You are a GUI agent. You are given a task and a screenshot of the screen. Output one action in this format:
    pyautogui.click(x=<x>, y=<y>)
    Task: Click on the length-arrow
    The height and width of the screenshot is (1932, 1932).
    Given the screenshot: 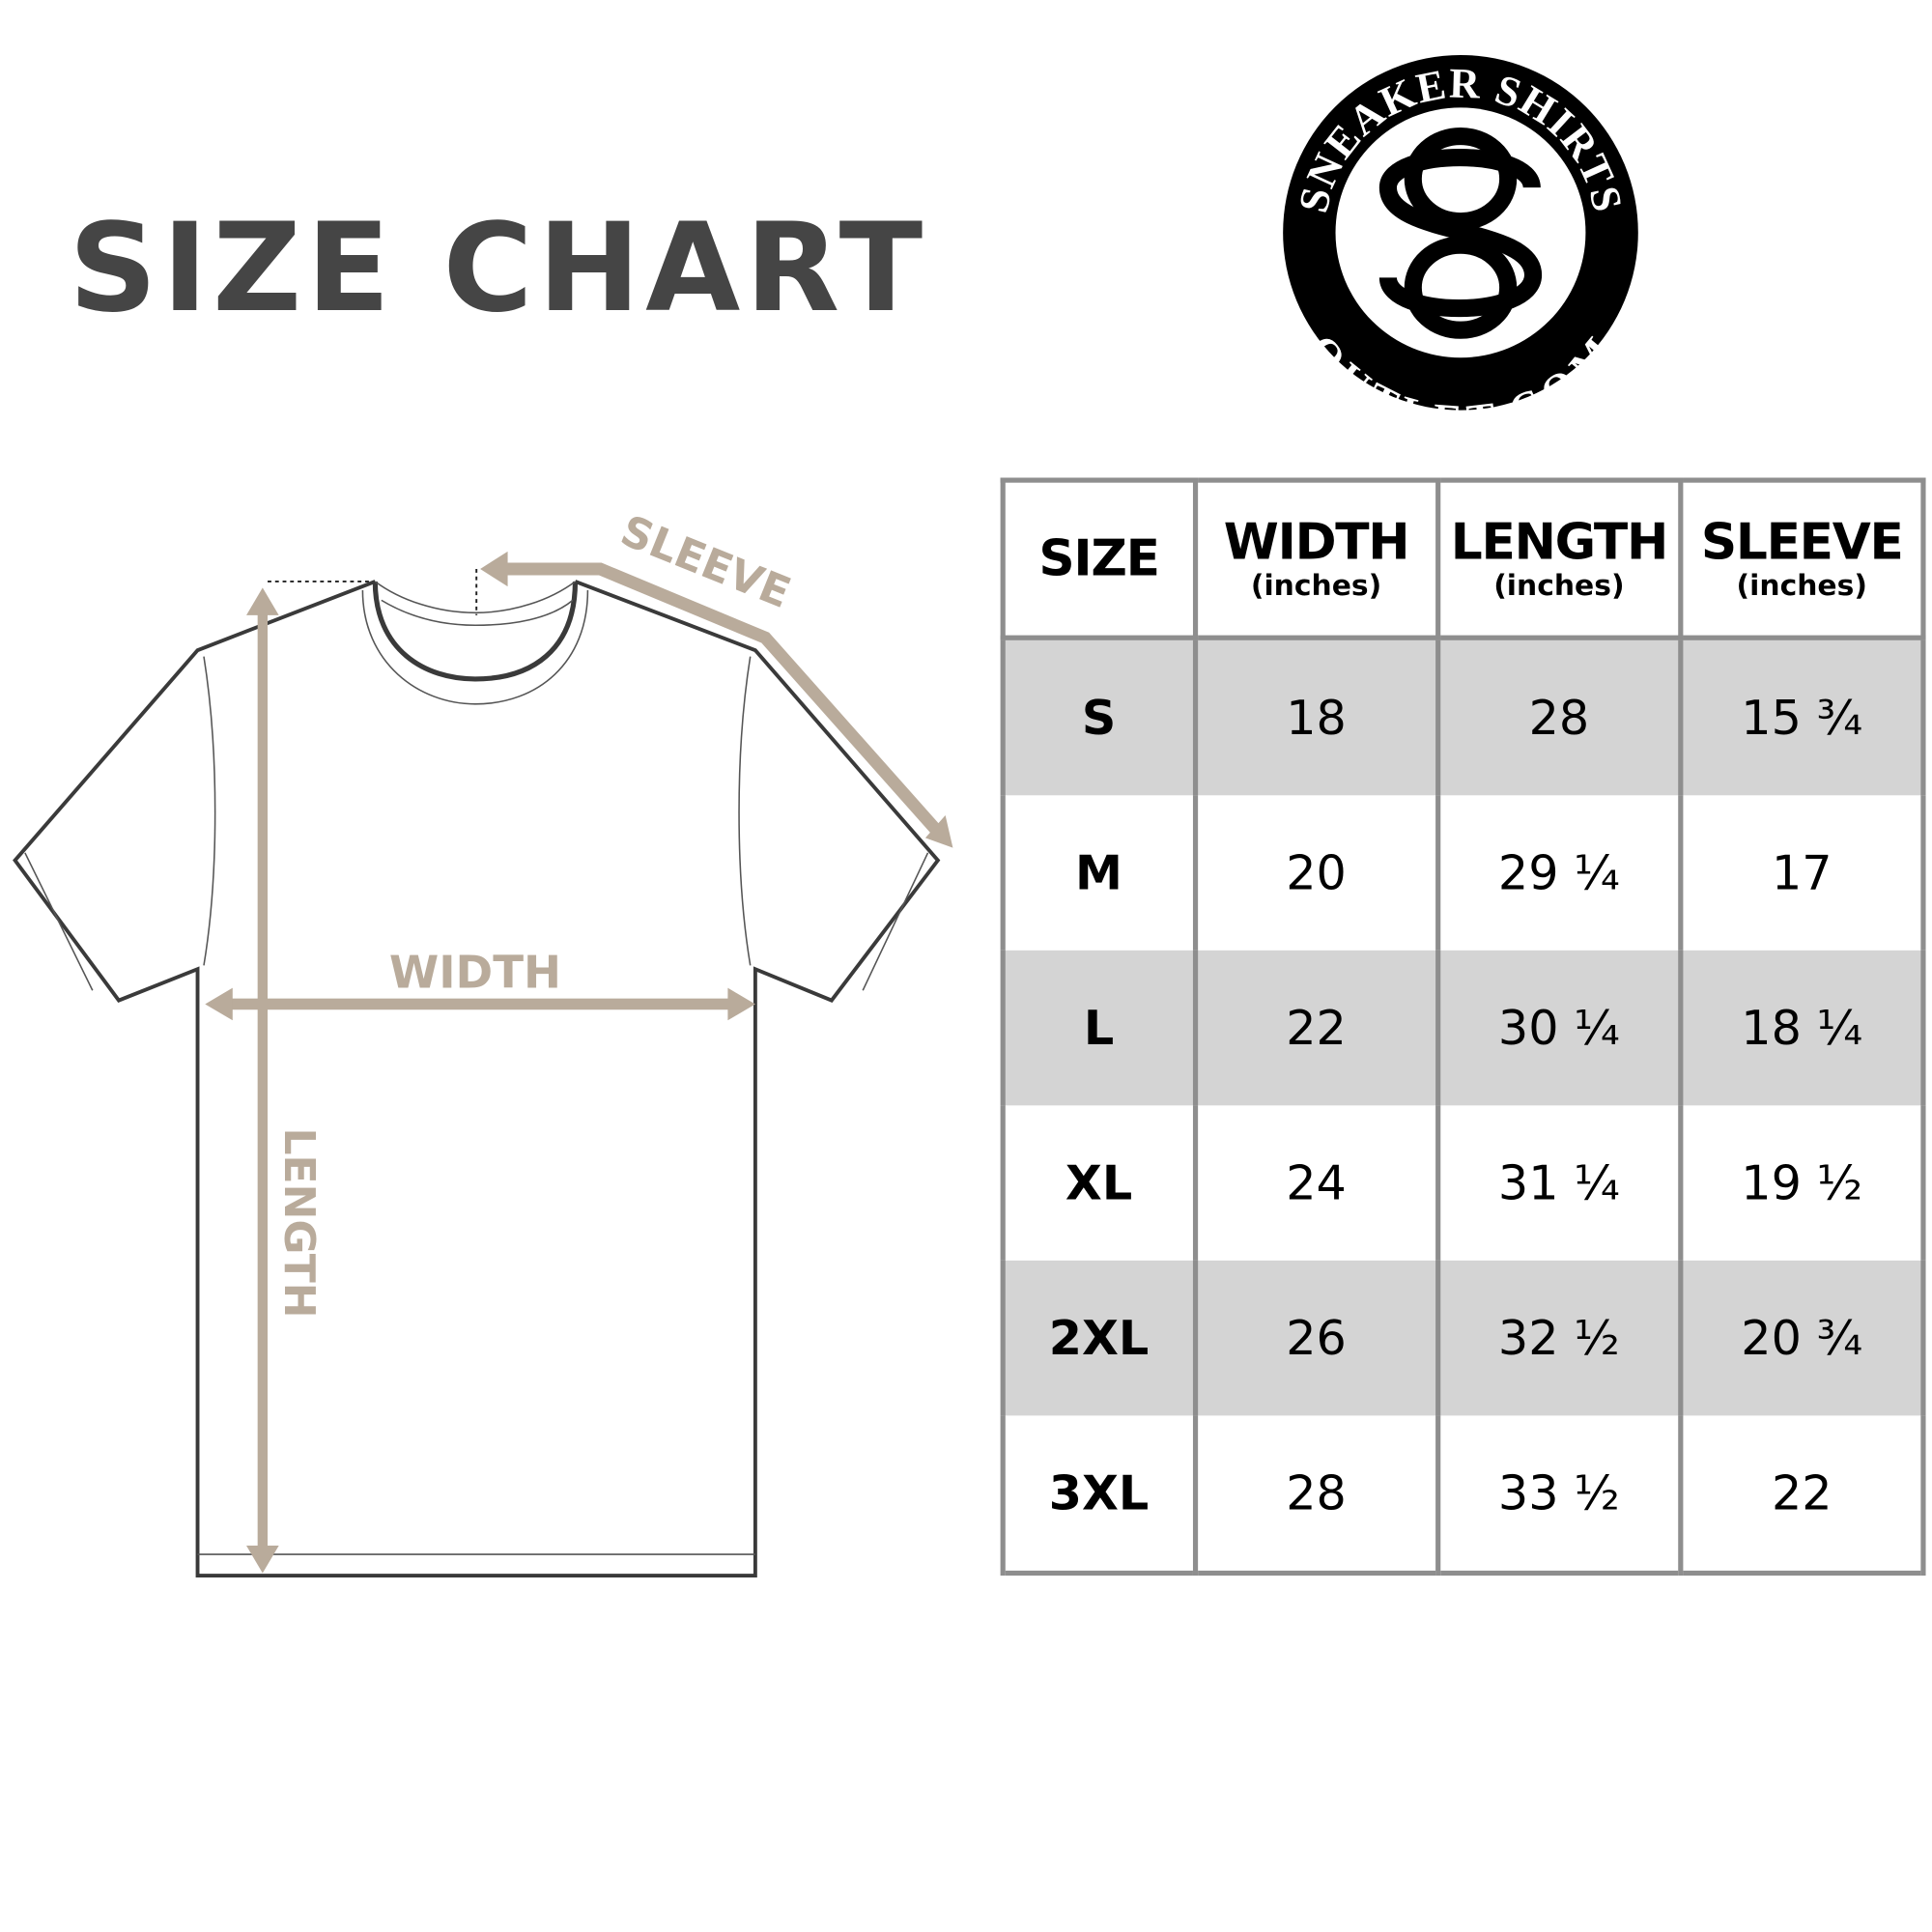 What is the action you would take?
    pyautogui.click(x=262, y=1080)
    